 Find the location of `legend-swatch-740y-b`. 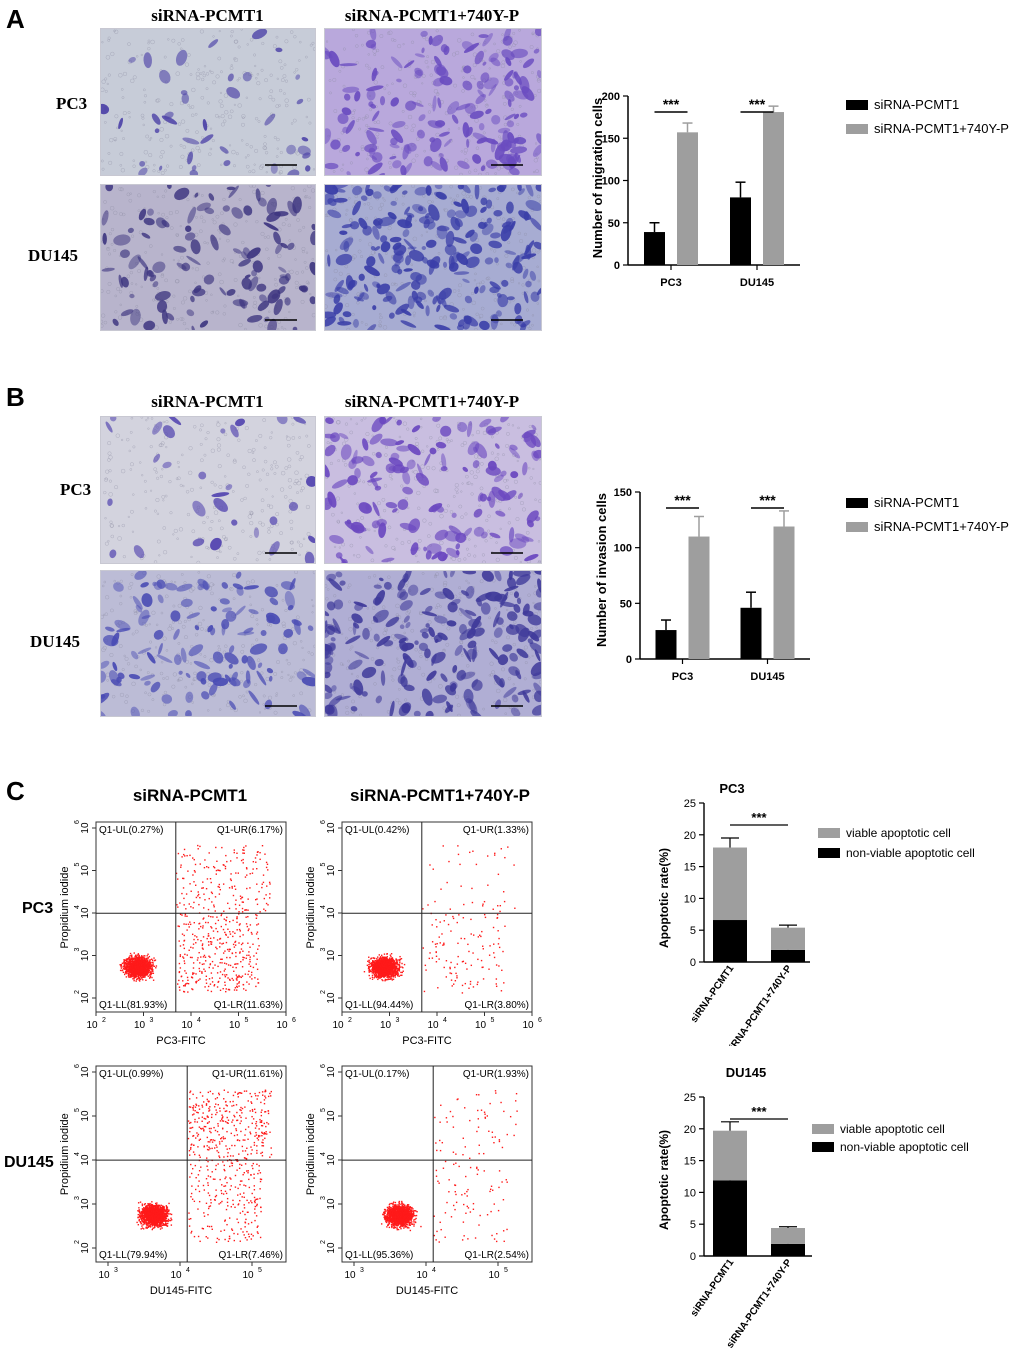

legend-swatch-740y-b is located at coordinates (857, 527).